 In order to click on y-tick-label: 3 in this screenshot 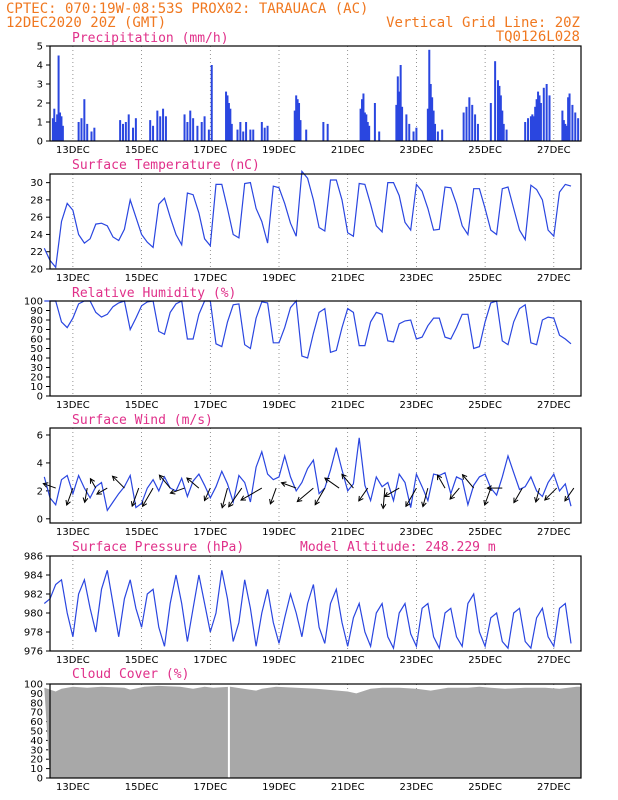, I will do `click(40, 85)`.